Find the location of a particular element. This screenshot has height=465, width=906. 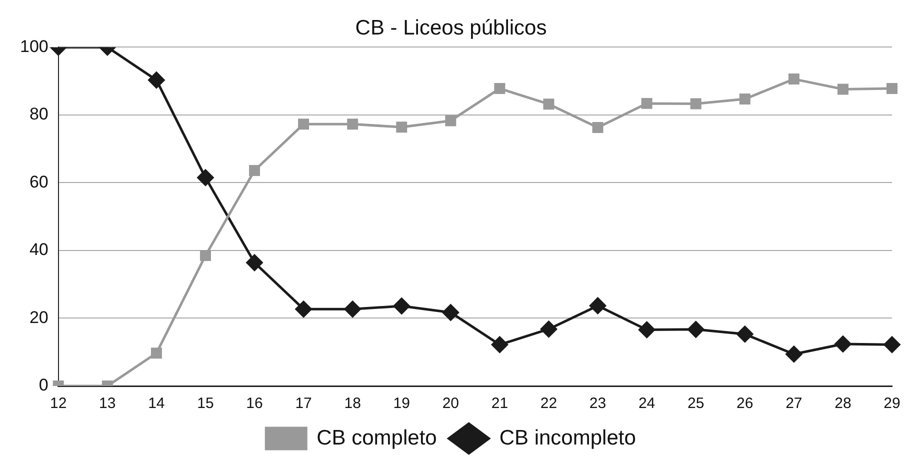

x-tick-label: 23 is located at coordinates (597, 403).